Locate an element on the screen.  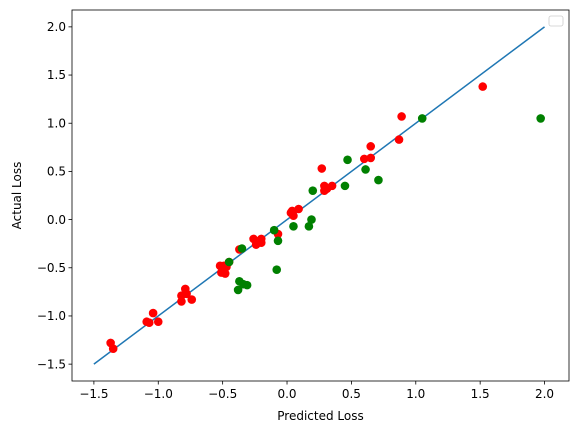
y-tick-label: −1.5 is located at coordinates (51, 364).